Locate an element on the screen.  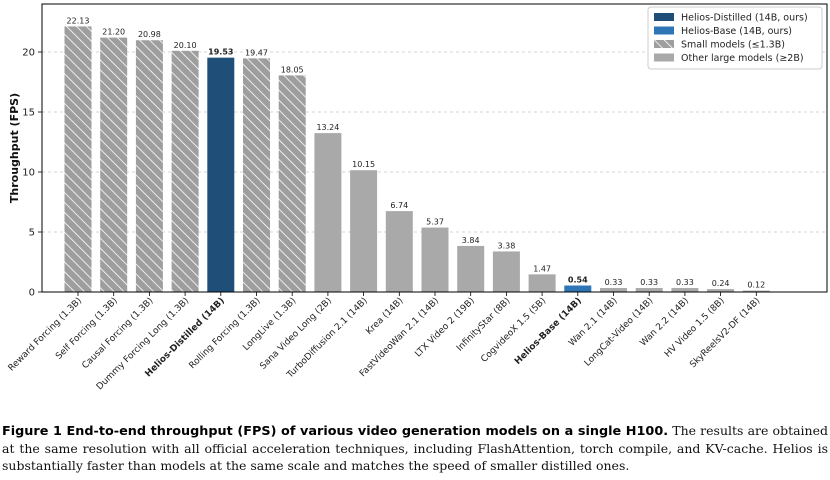
value-label: 20.10 is located at coordinates (185, 45).